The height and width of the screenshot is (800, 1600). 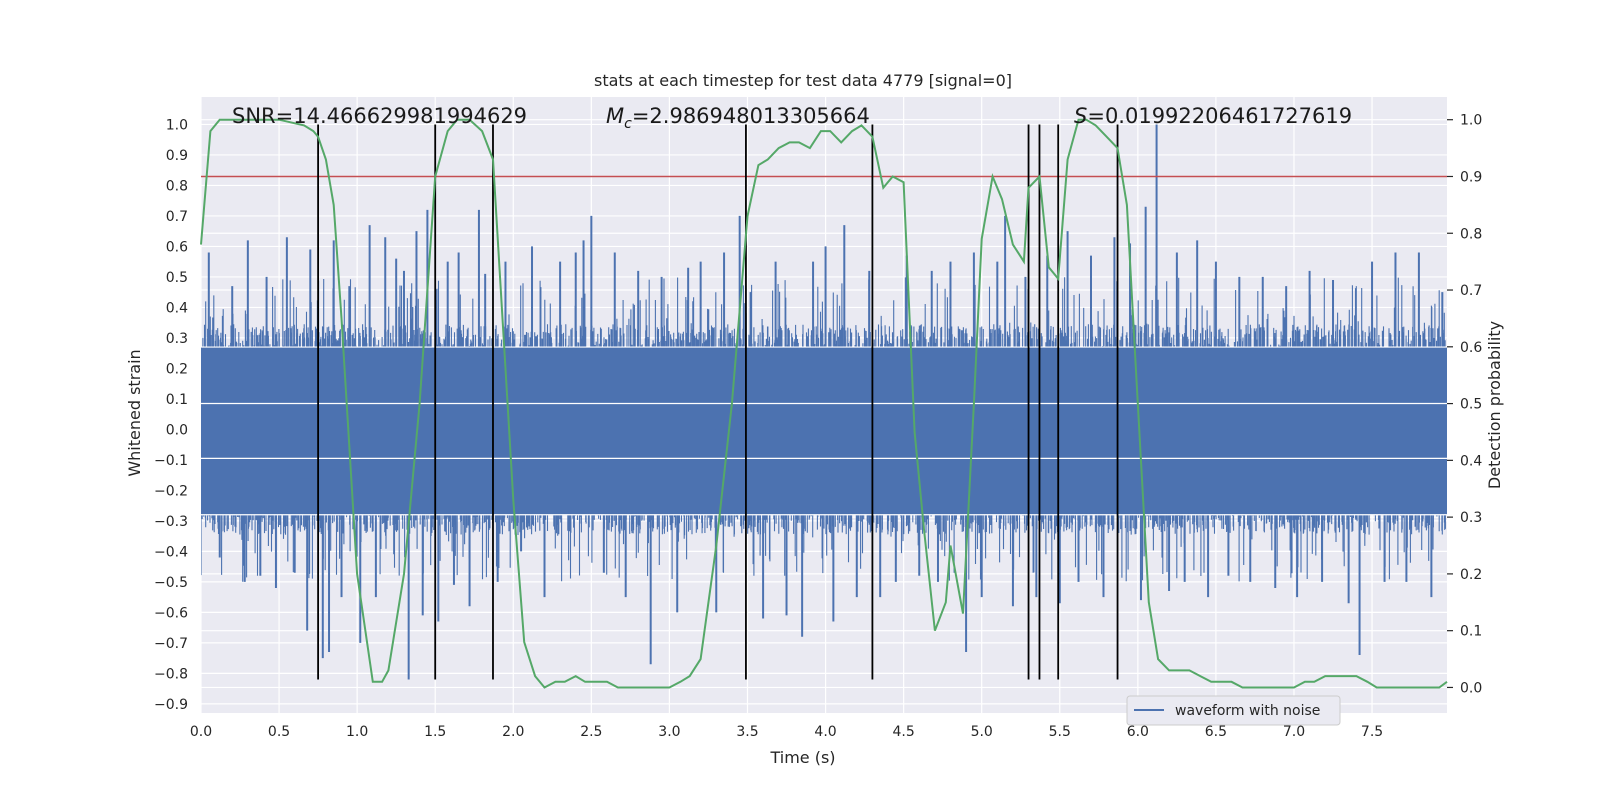 I want to click on s-symbol: S, so click(x=1080, y=116).